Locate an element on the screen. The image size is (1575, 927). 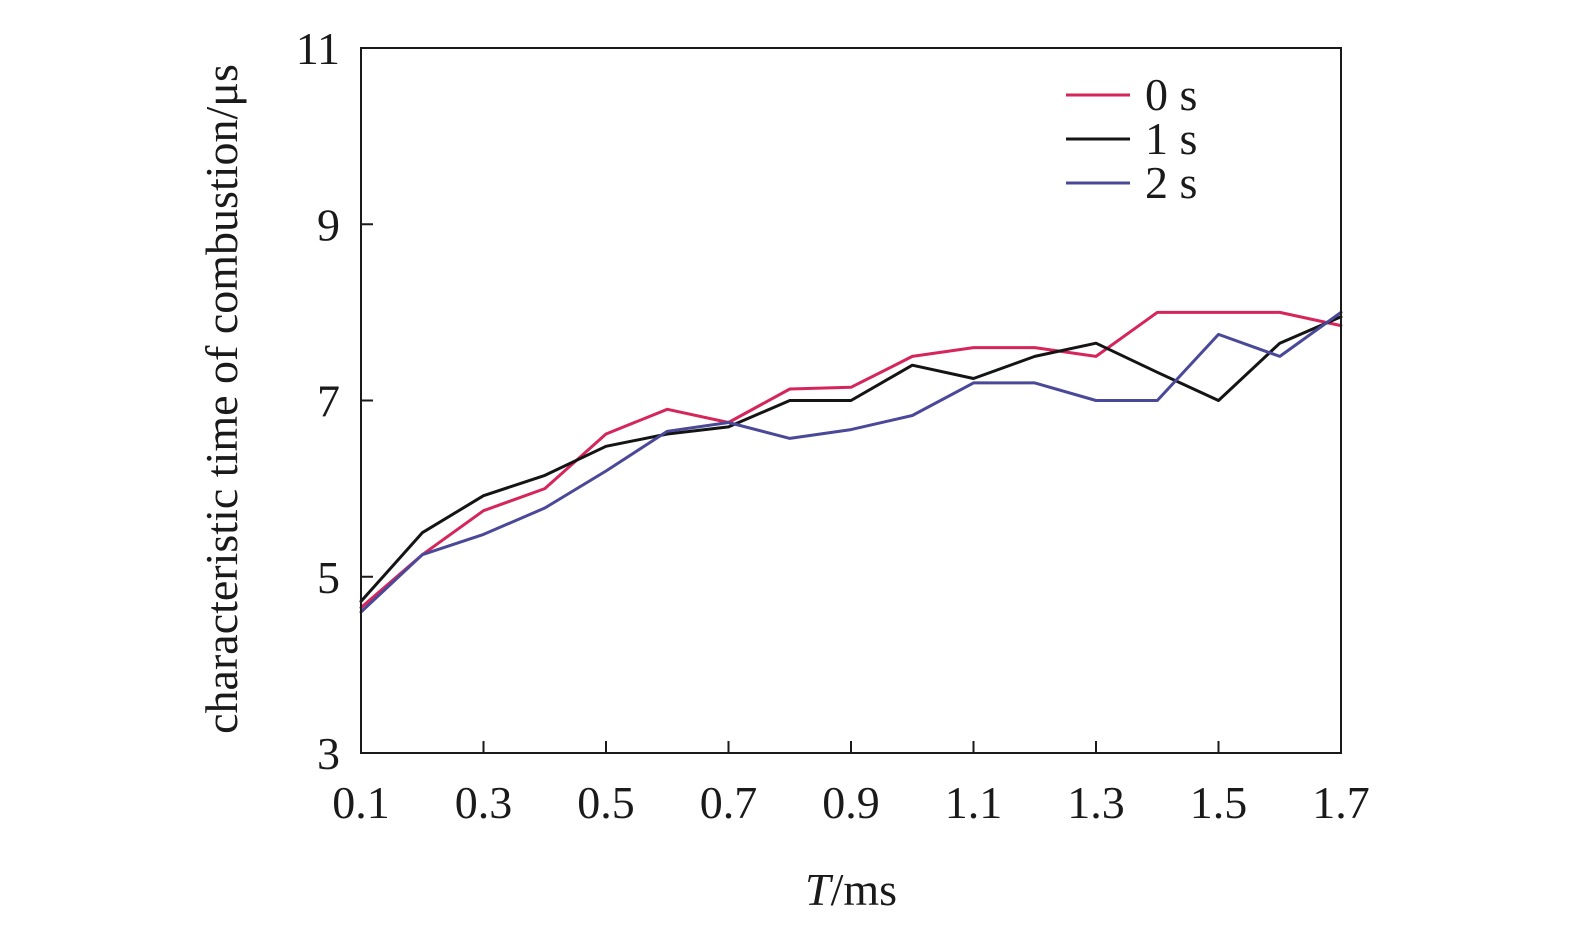
y-tick-label: 9 is located at coordinates (328, 224).